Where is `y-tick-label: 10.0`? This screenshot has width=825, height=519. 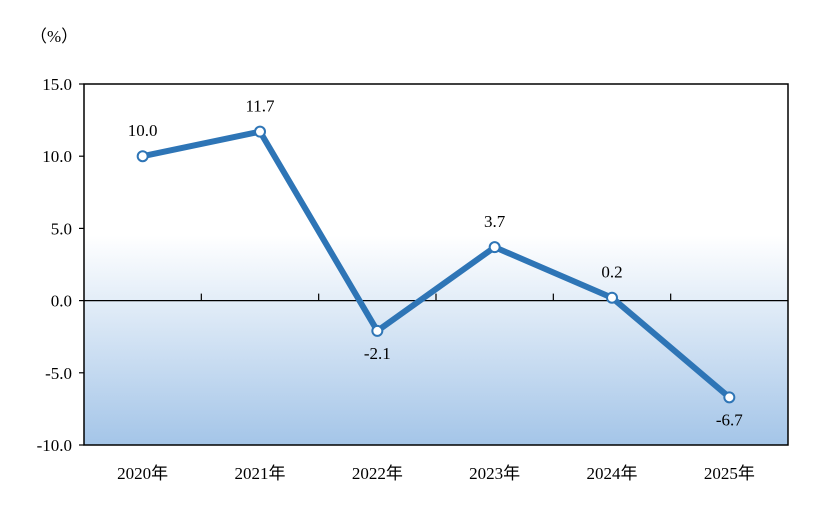
y-tick-label: 10.0 is located at coordinates (57, 156).